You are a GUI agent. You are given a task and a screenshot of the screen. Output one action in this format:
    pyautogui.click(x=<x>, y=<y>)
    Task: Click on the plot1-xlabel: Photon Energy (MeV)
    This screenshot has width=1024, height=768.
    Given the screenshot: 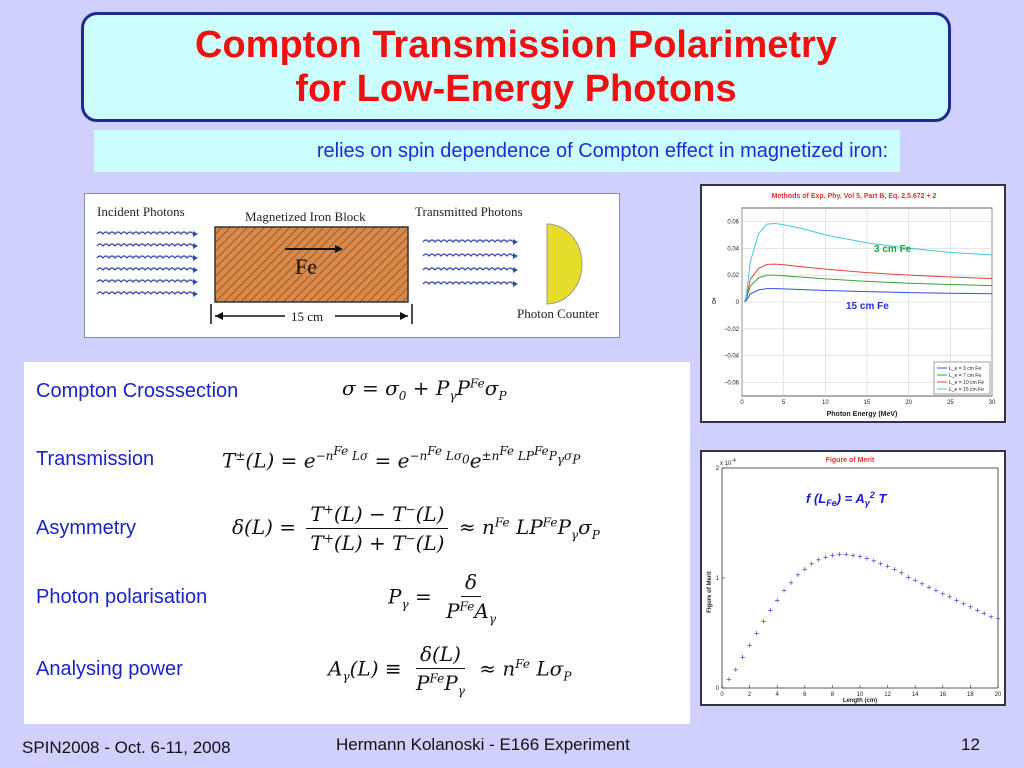 What is the action you would take?
    pyautogui.click(x=862, y=414)
    